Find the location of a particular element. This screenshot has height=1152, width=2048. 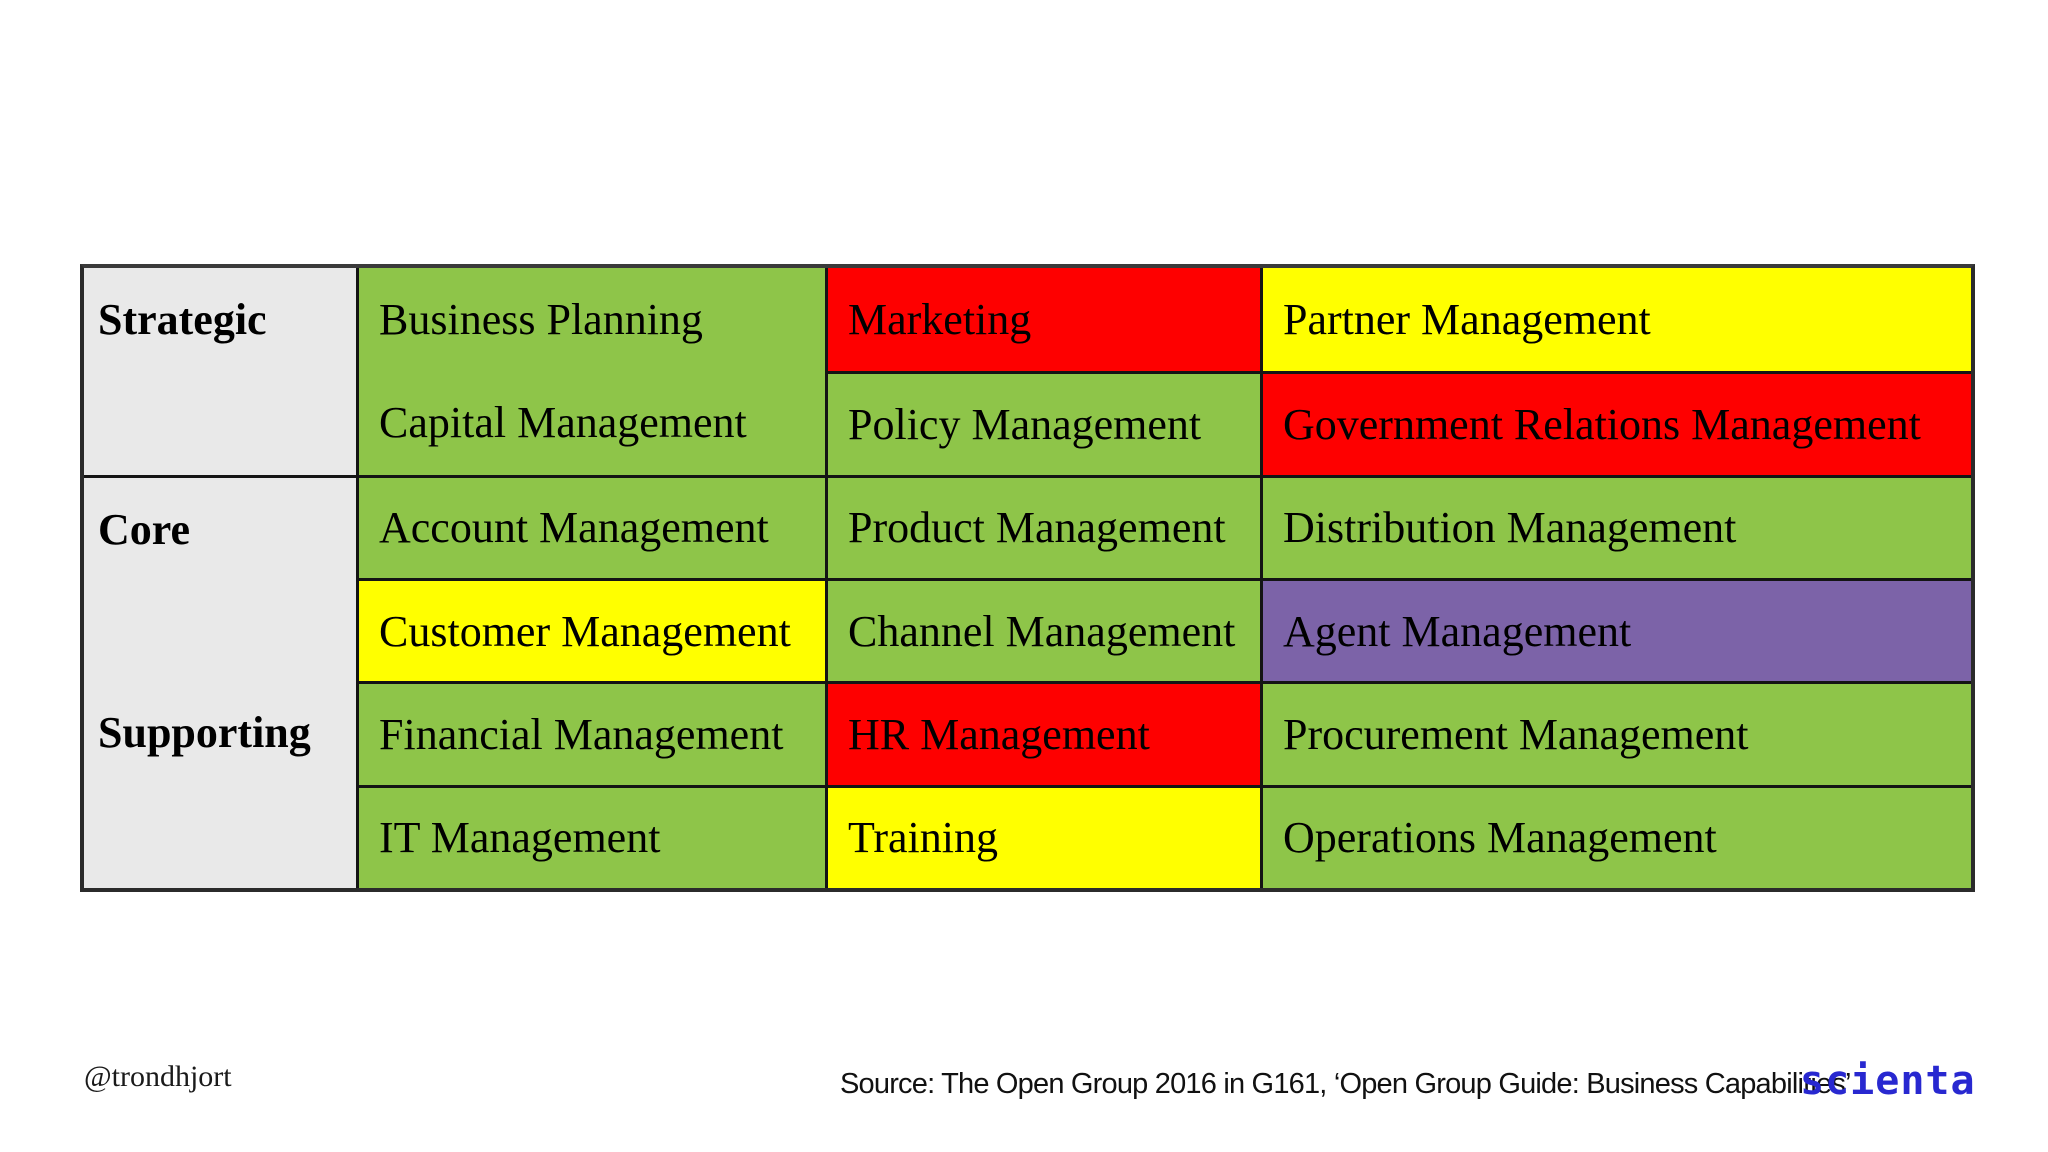

cell-channel-management: Channel Management is located at coordinates (1042, 630).